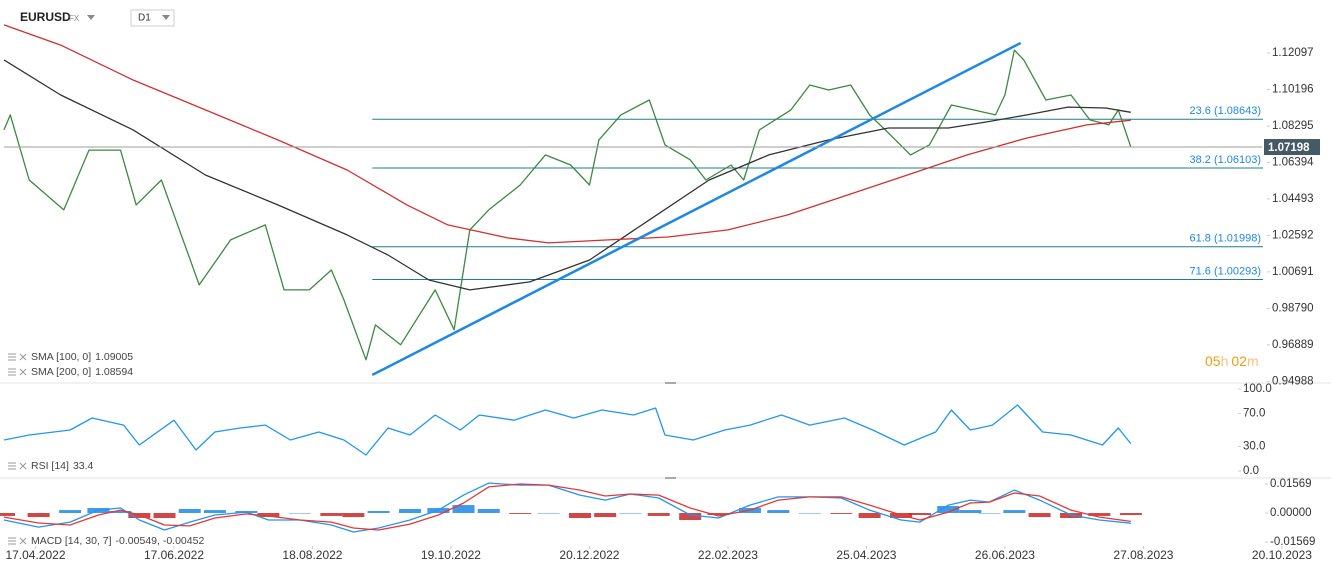 The height and width of the screenshot is (573, 1331). What do you see at coordinates (866, 555) in the screenshot?
I see `x-tick-label: 25.04.2023` at bounding box center [866, 555].